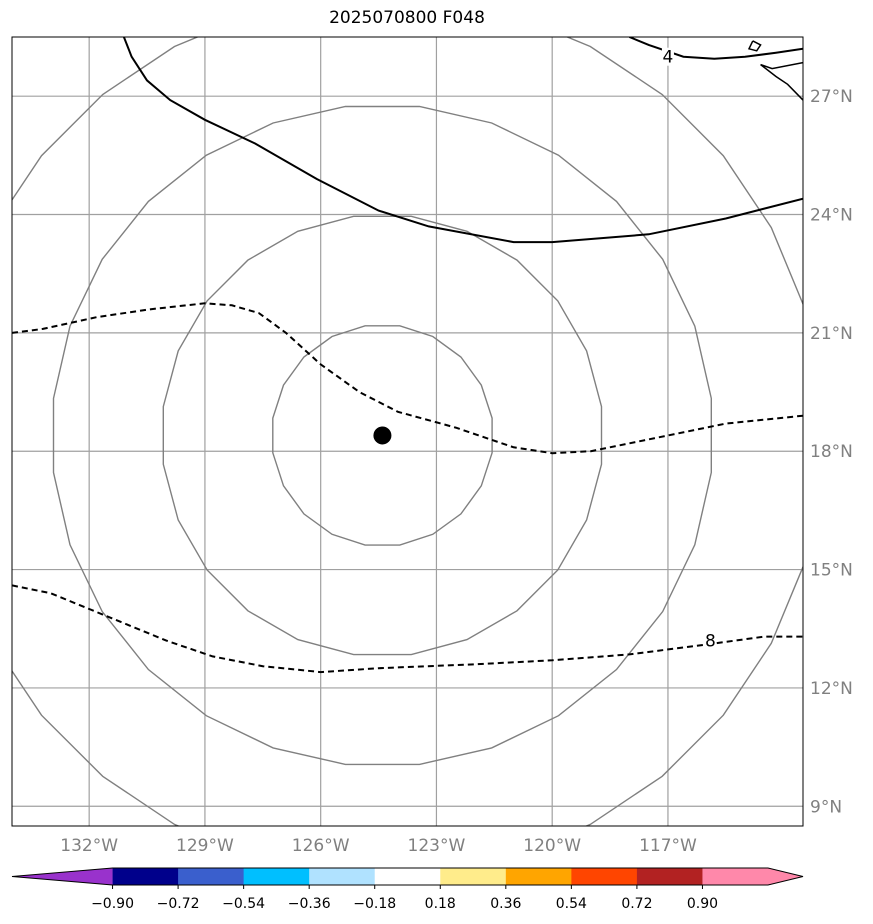  Describe the element at coordinates (831, 689) in the screenshot. I see `latitude-label: 12°N` at that location.